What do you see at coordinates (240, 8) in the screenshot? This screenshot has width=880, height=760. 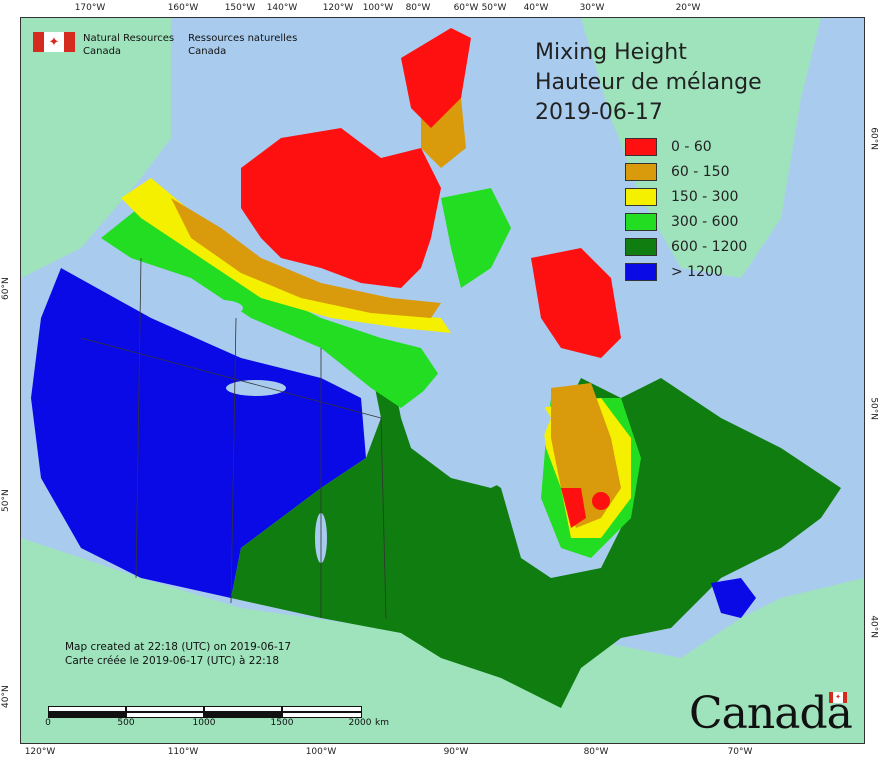 I see `lon-tick-top: 150°W` at bounding box center [240, 8].